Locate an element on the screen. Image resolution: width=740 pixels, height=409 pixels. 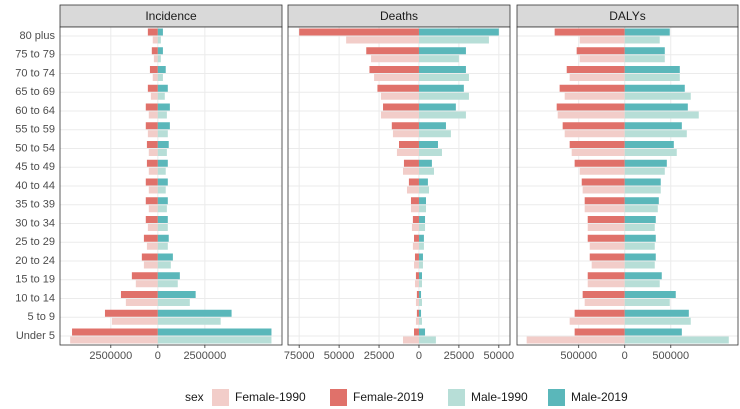
y-tick-label: 80 plus is located at coordinates (38, 36).